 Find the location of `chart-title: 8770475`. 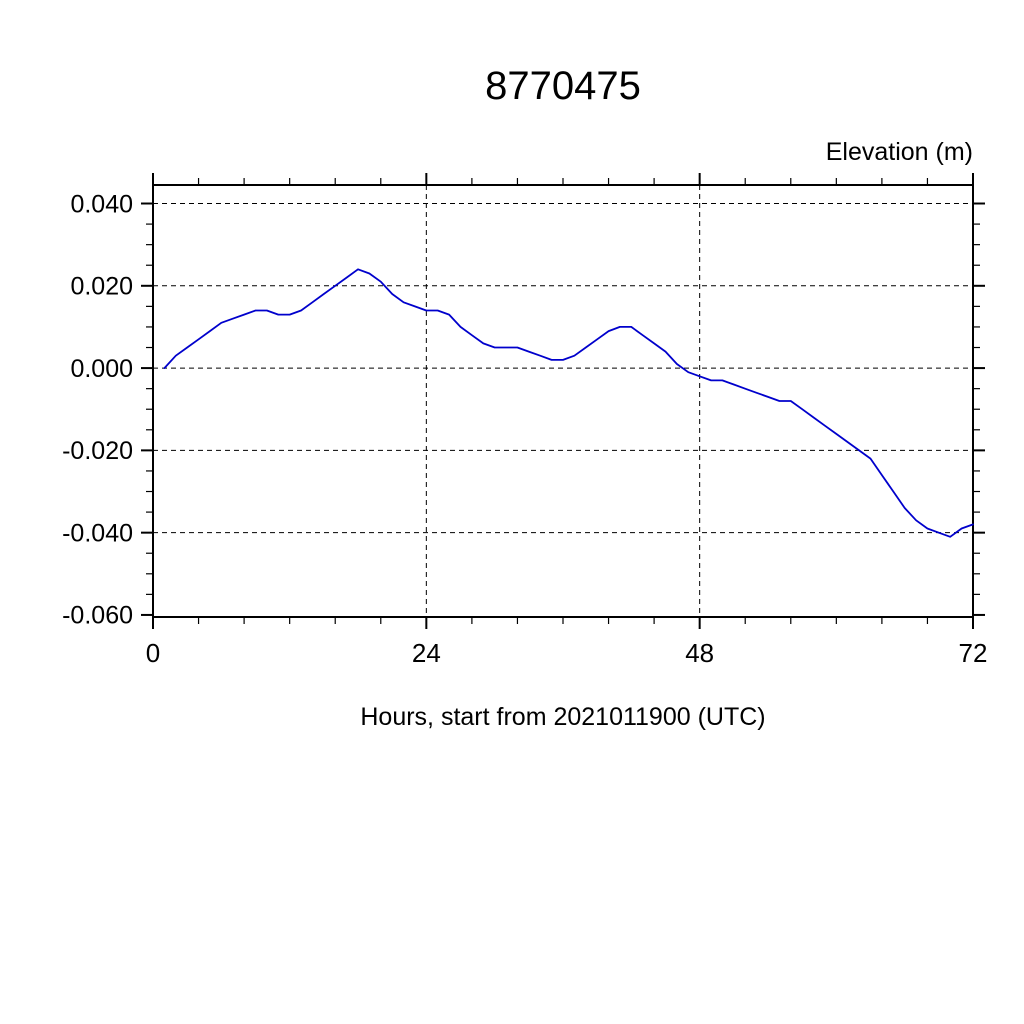

chart-title: 8770475 is located at coordinates (563, 86).